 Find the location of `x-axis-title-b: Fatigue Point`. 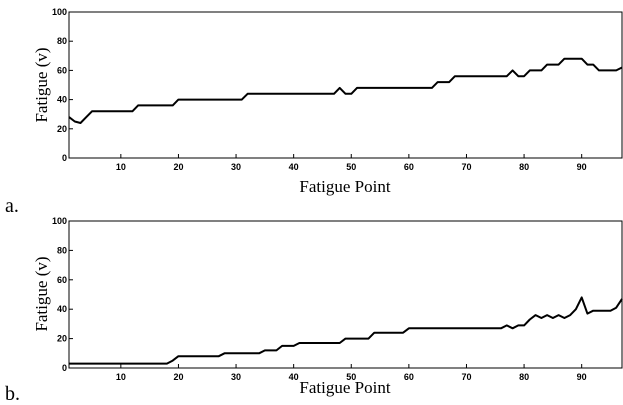

x-axis-title-b: Fatigue Point is located at coordinates (344, 387).